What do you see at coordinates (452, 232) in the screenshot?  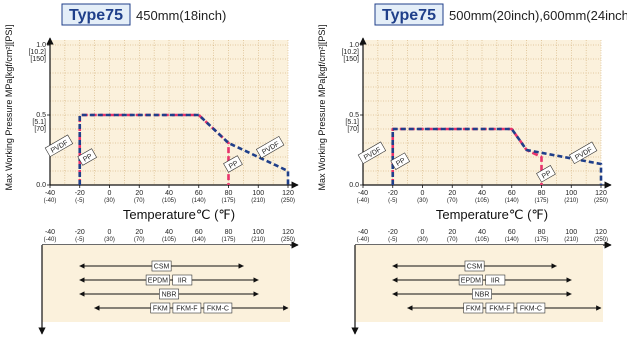 I see `range-x-tick-label: 20` at bounding box center [452, 232].